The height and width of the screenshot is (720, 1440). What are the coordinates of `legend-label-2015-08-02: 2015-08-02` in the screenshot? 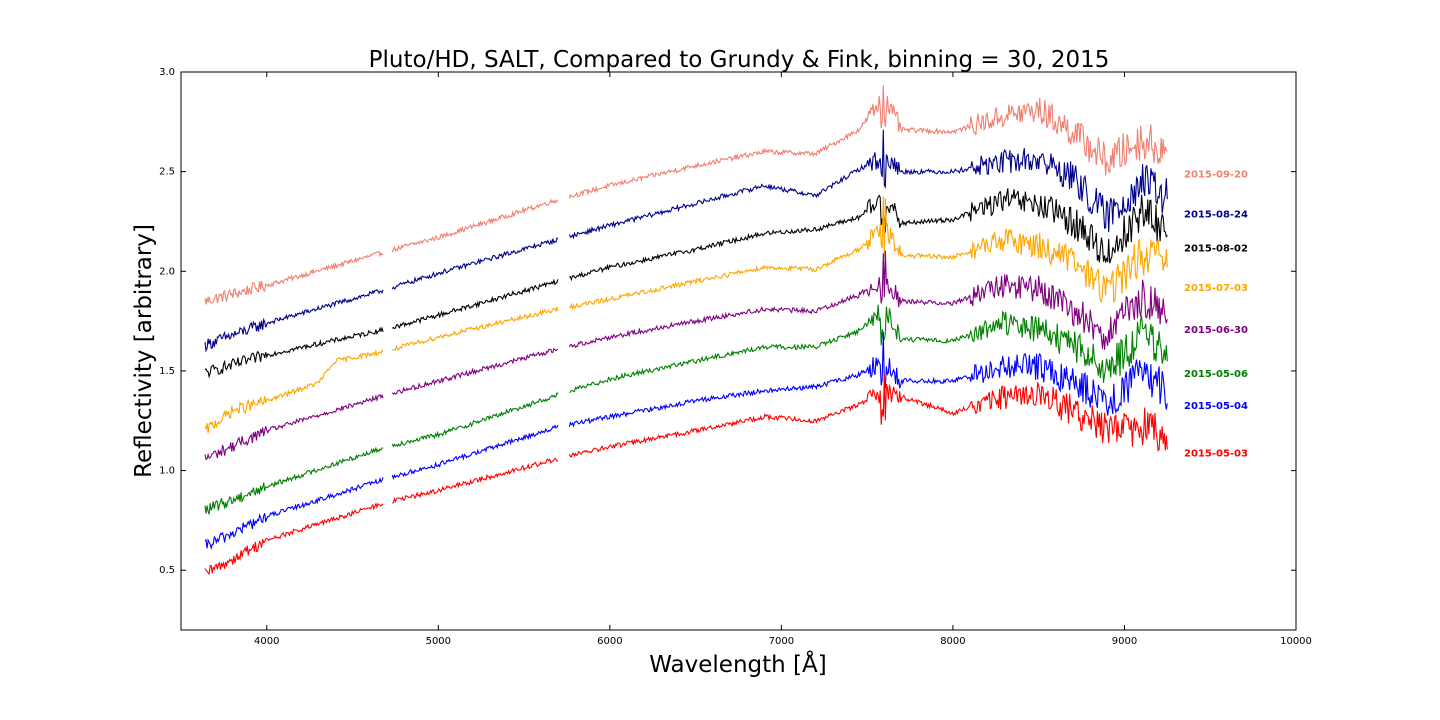 It's located at (1216, 248).